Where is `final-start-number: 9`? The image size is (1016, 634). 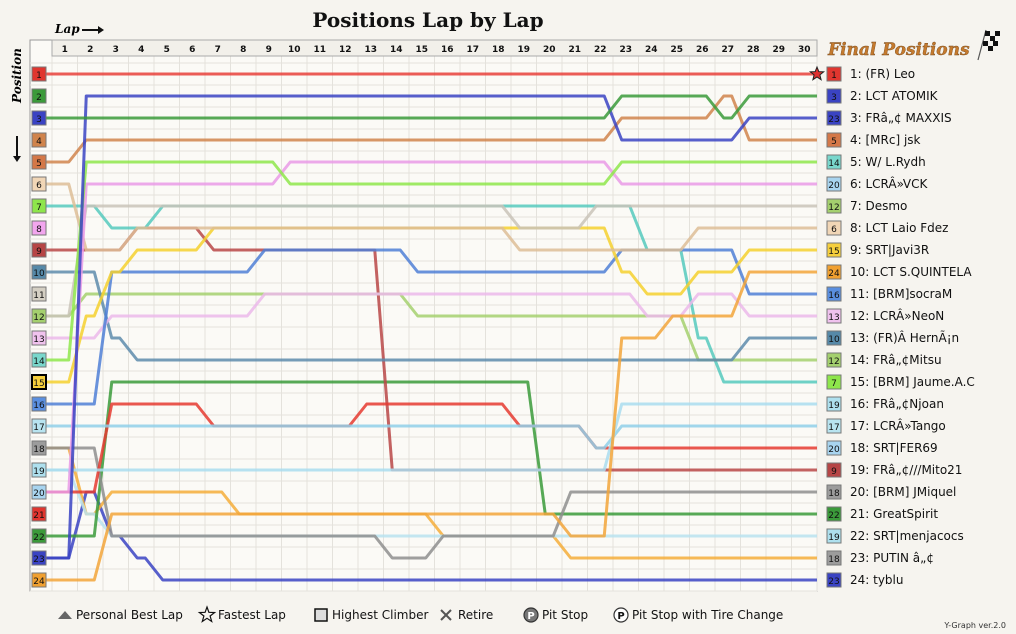 final-start-number: 9 is located at coordinates (834, 472).